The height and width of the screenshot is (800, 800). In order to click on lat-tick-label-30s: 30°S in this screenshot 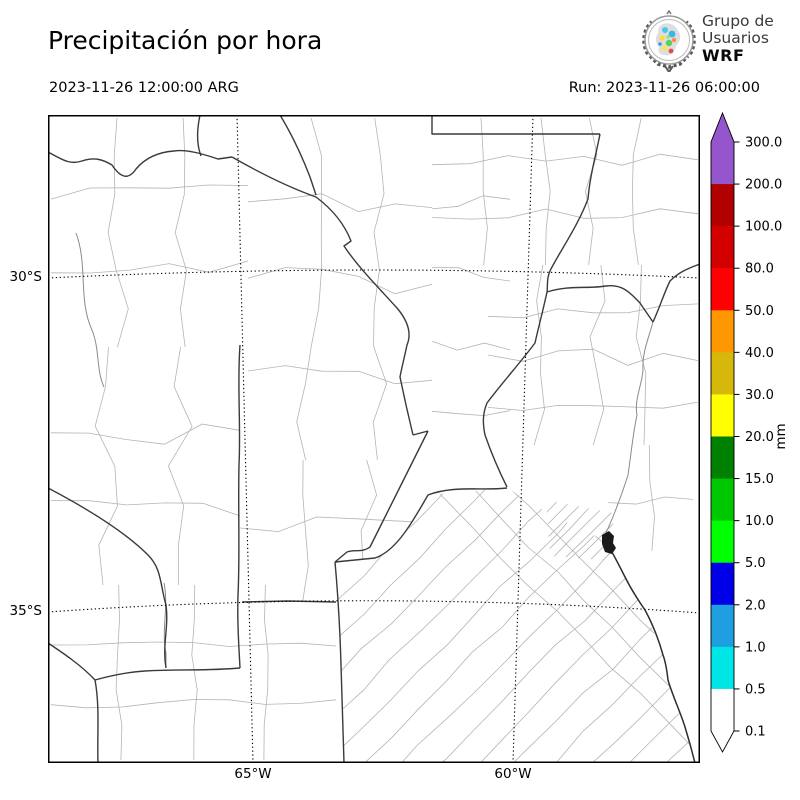, I will do `click(26, 277)`.